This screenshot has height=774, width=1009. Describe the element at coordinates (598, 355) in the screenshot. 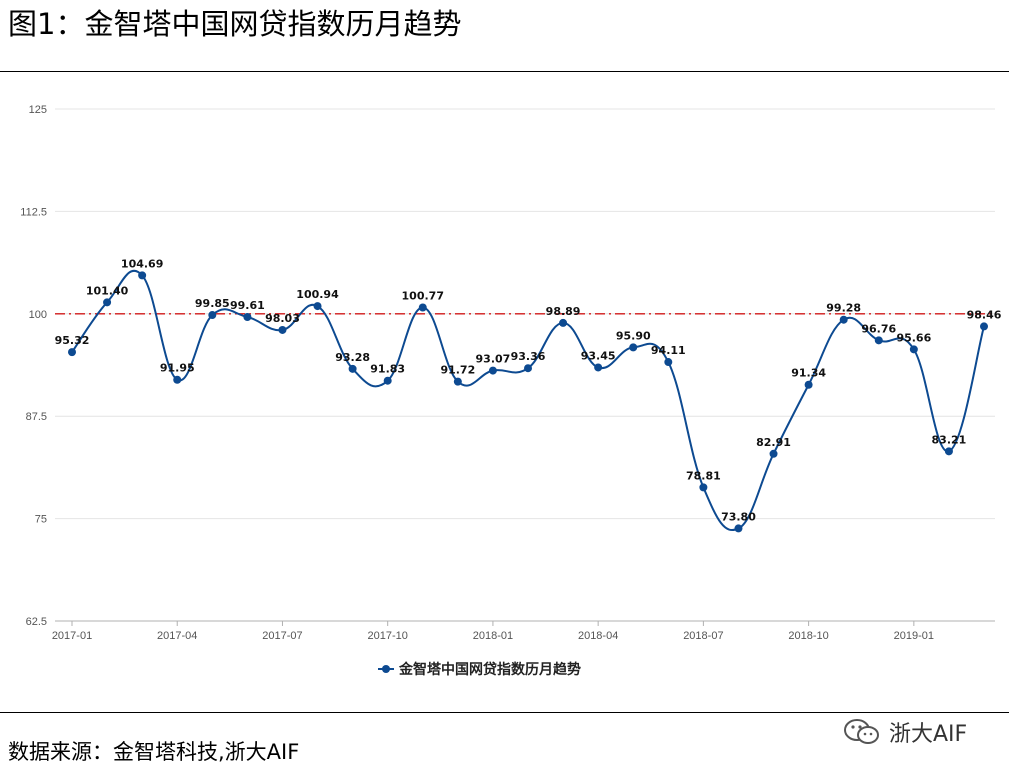

I see `data-label: 93.45` at that location.